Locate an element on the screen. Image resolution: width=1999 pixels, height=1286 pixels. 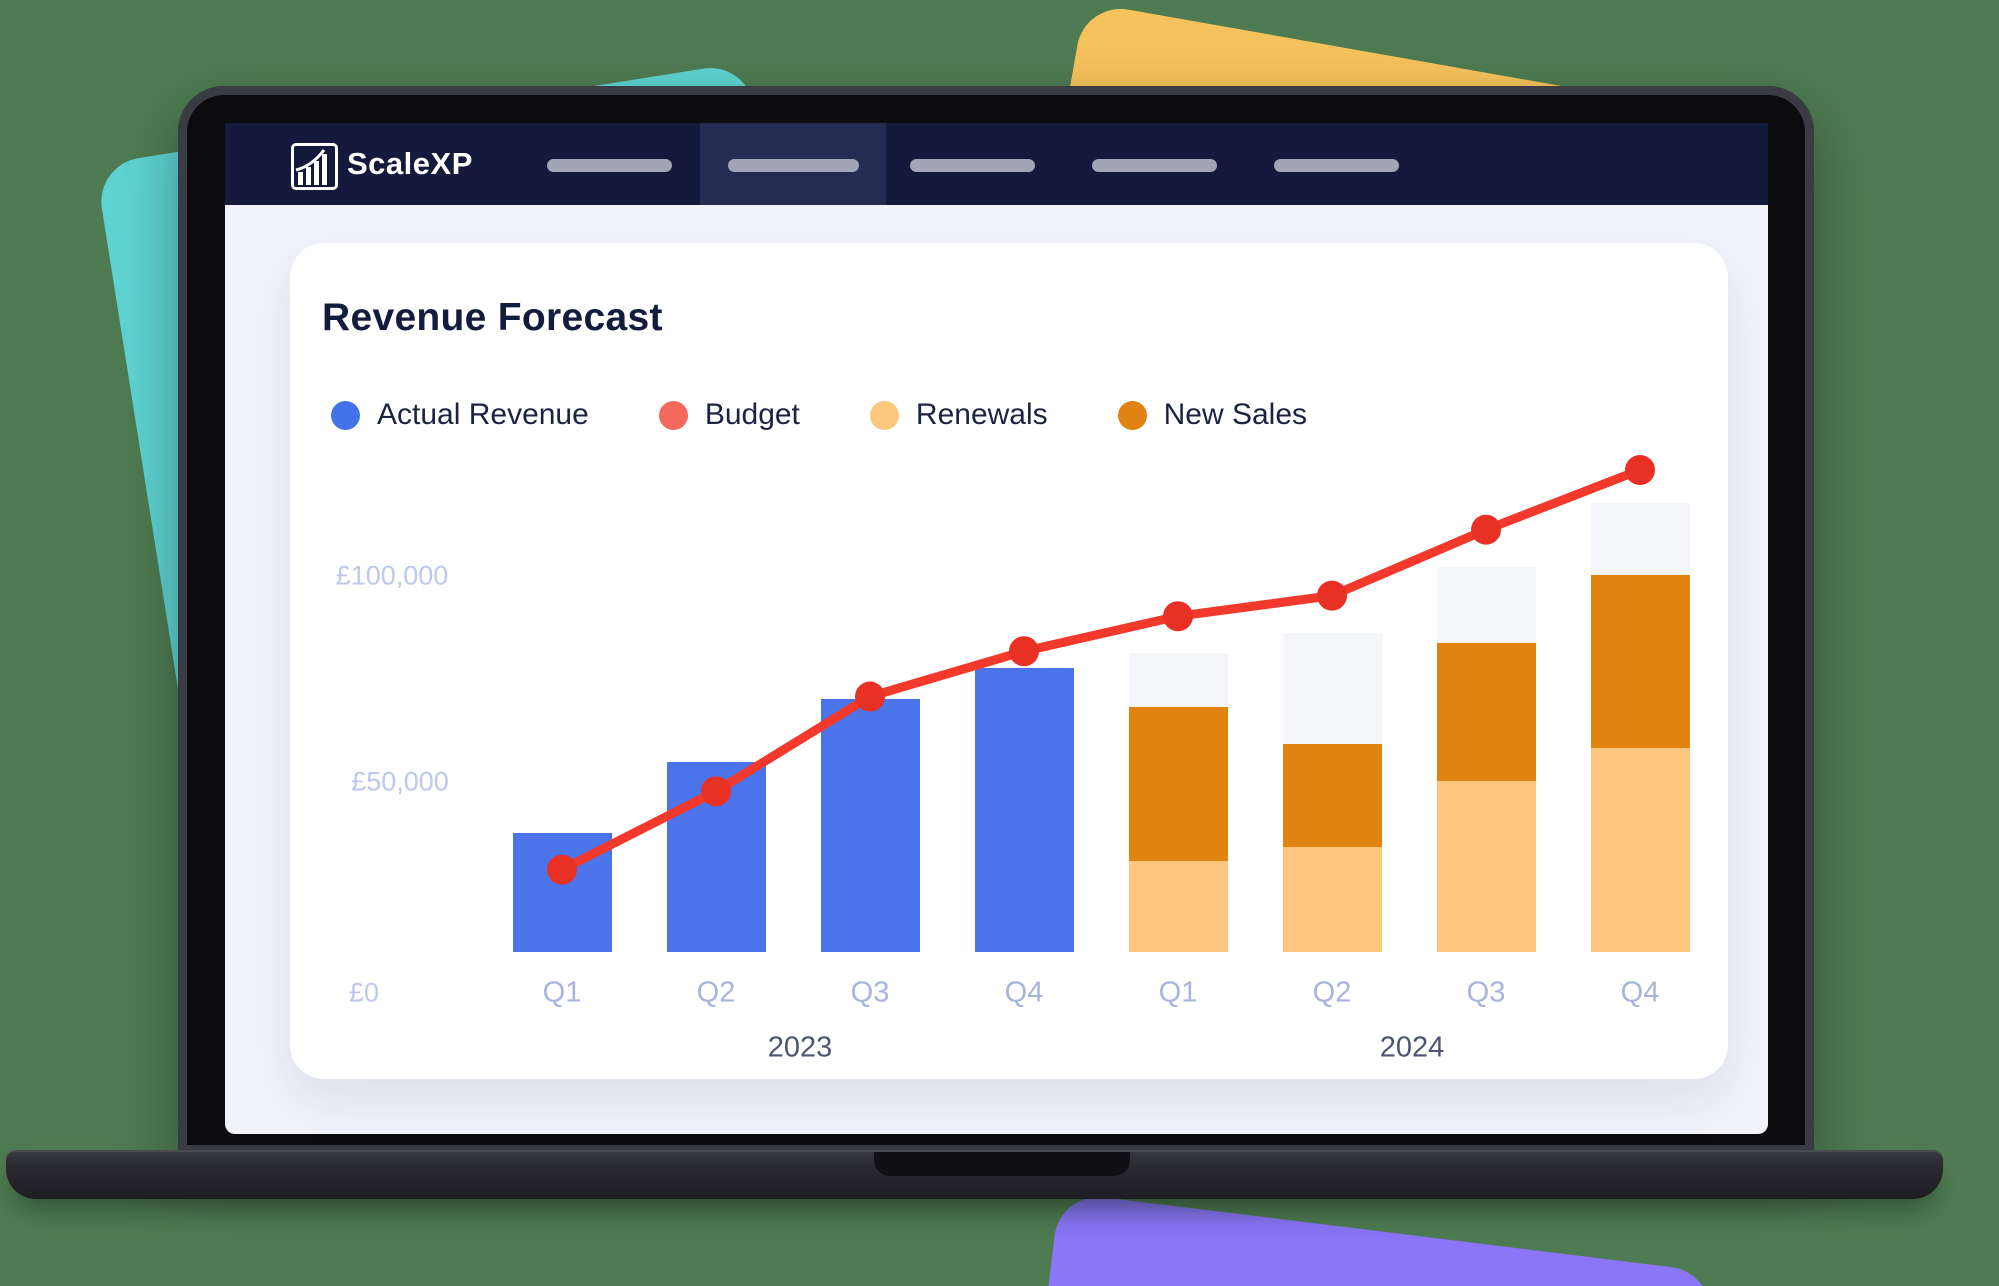
legend-label: Budget is located at coordinates (752, 414).